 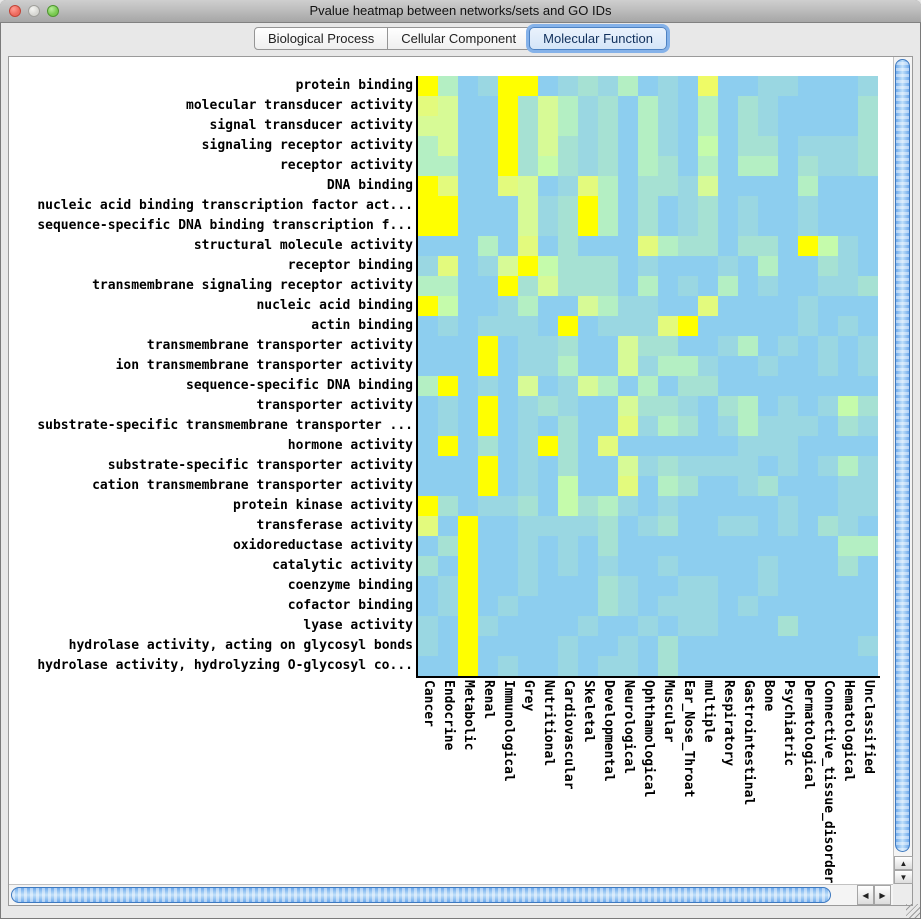 I want to click on scroll-left-button: ◀, so click(x=865, y=895).